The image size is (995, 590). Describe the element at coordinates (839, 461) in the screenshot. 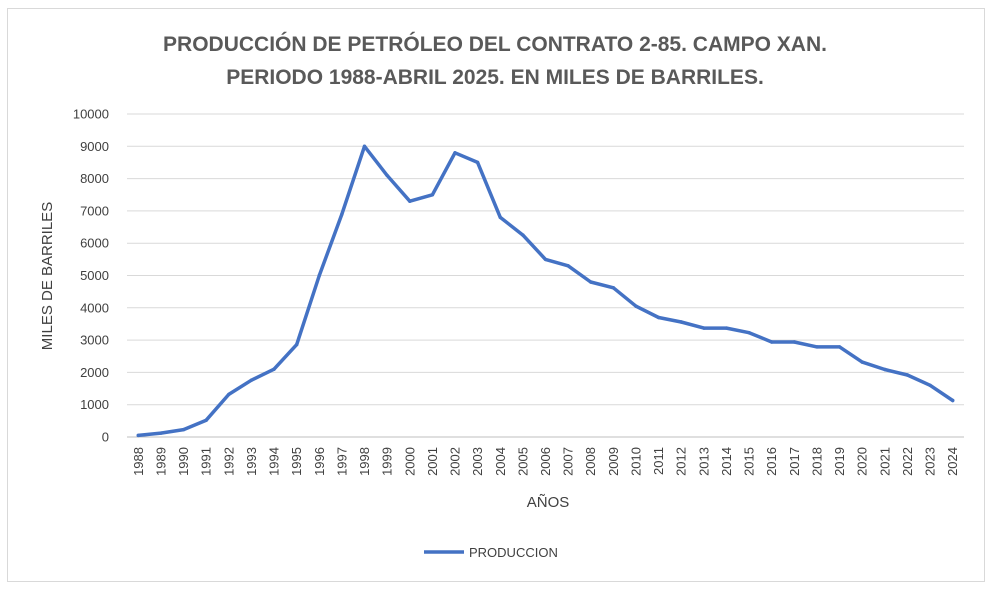

I see `x-tick-label: 2019` at that location.